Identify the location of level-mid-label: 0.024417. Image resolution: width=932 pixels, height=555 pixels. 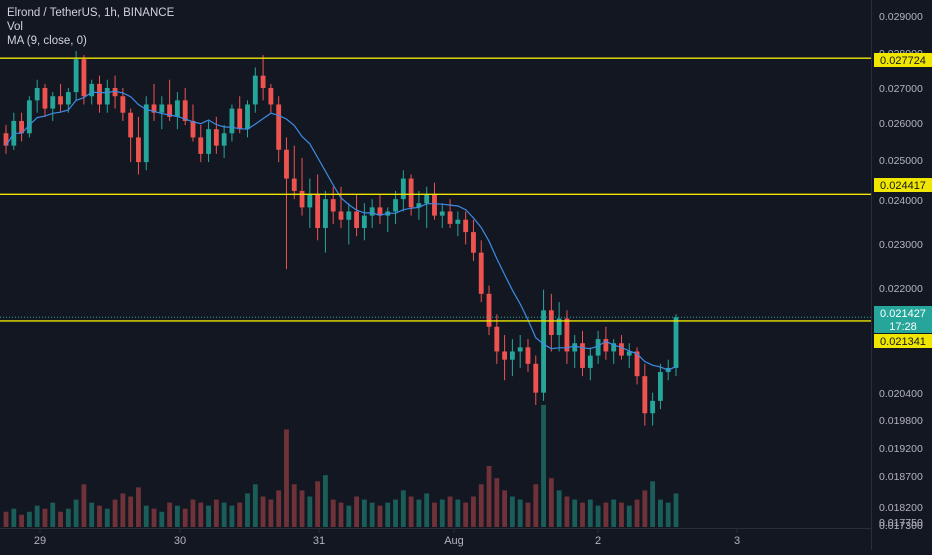
(903, 186).